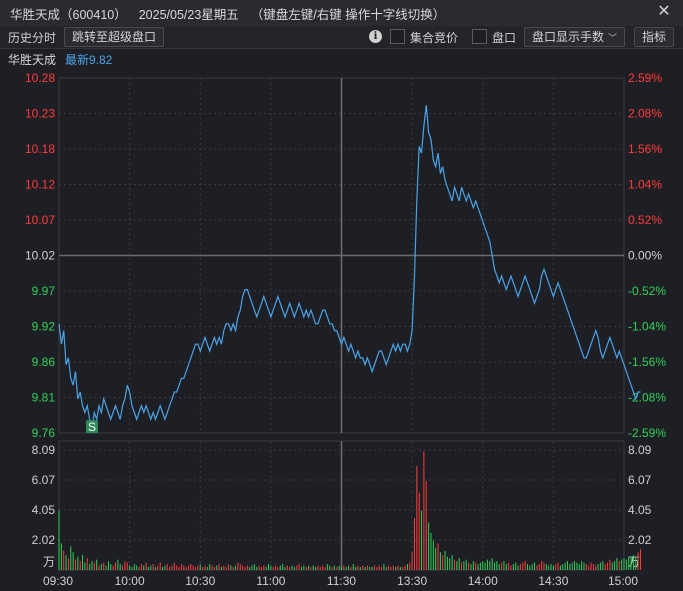 Image resolution: width=683 pixels, height=591 pixels. What do you see at coordinates (434, 38) in the screenshot?
I see `auction-label: 集合竞价` at bounding box center [434, 38].